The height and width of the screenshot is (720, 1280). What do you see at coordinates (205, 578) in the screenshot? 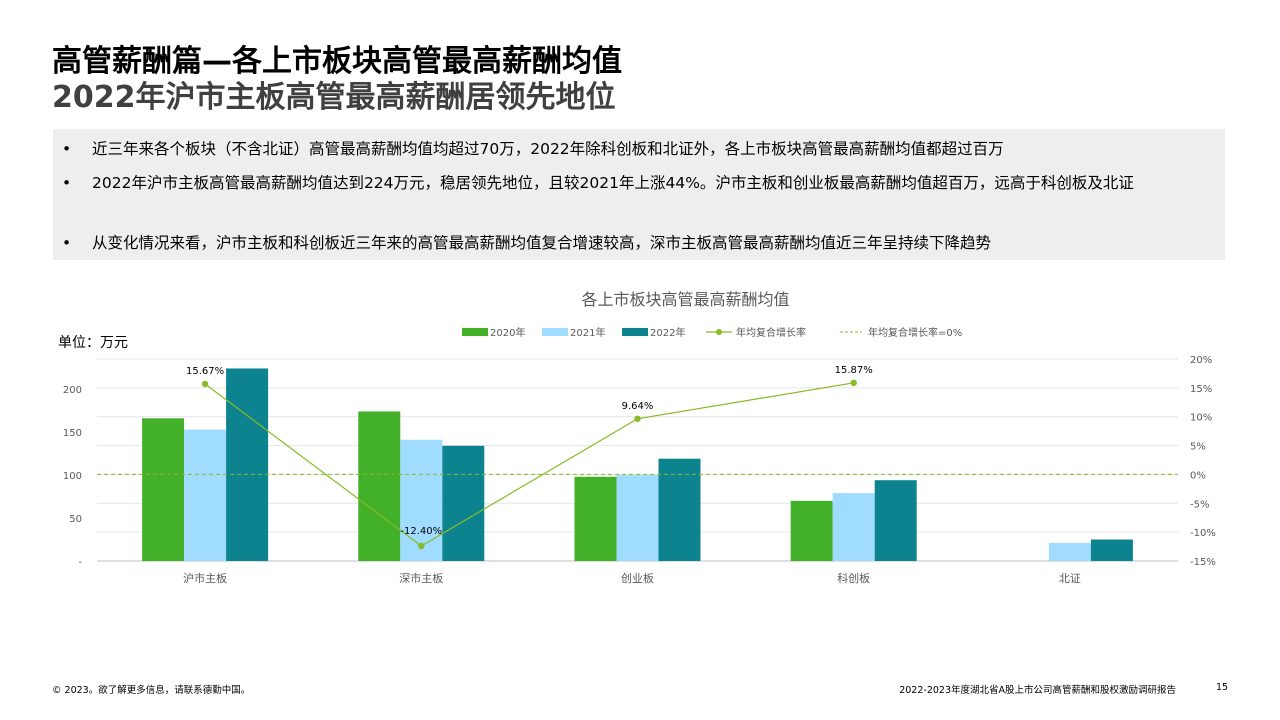
I see `x-tick-label: 沪市主板` at bounding box center [205, 578].